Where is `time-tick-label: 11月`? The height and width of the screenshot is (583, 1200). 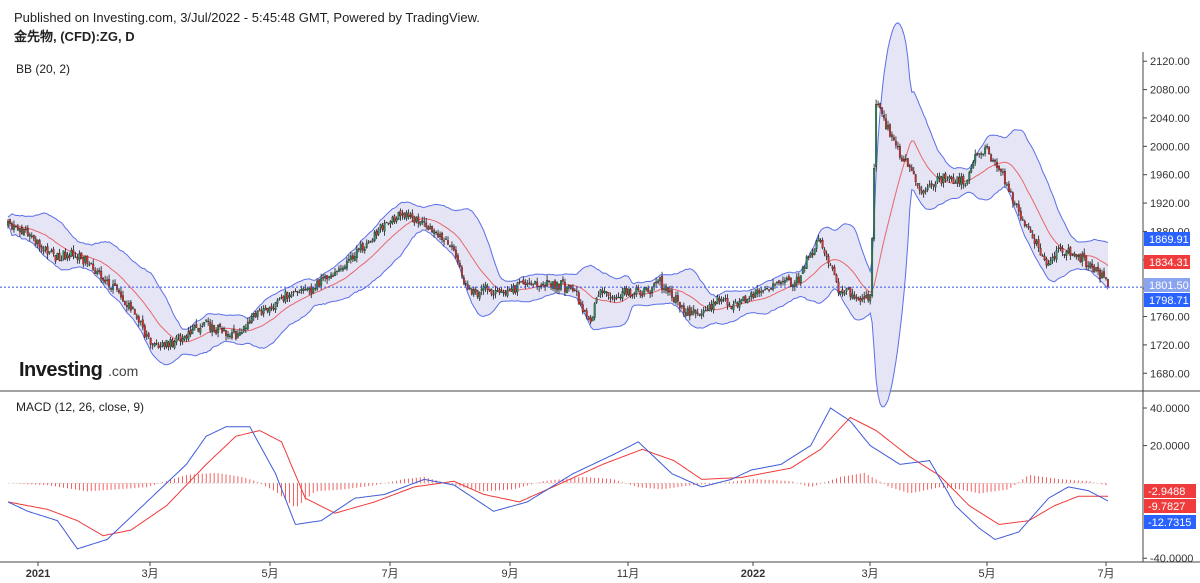
time-tick-label: 11月 is located at coordinates (628, 574).